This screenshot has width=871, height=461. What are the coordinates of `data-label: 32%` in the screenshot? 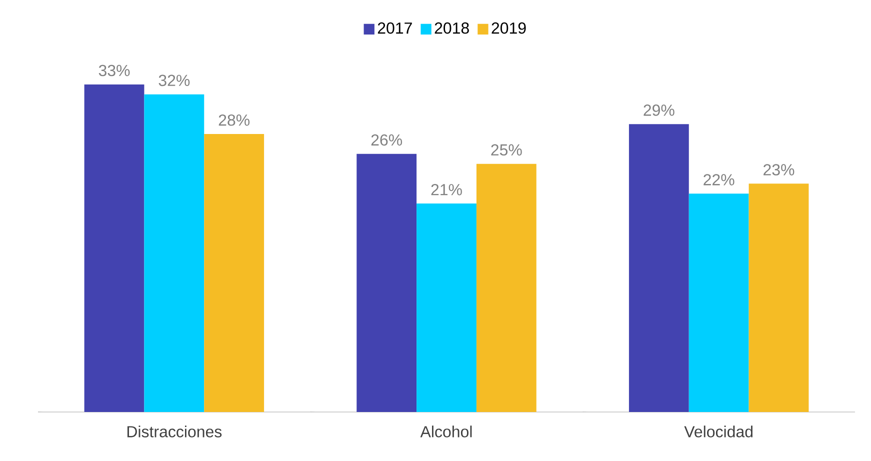 It's located at (174, 80).